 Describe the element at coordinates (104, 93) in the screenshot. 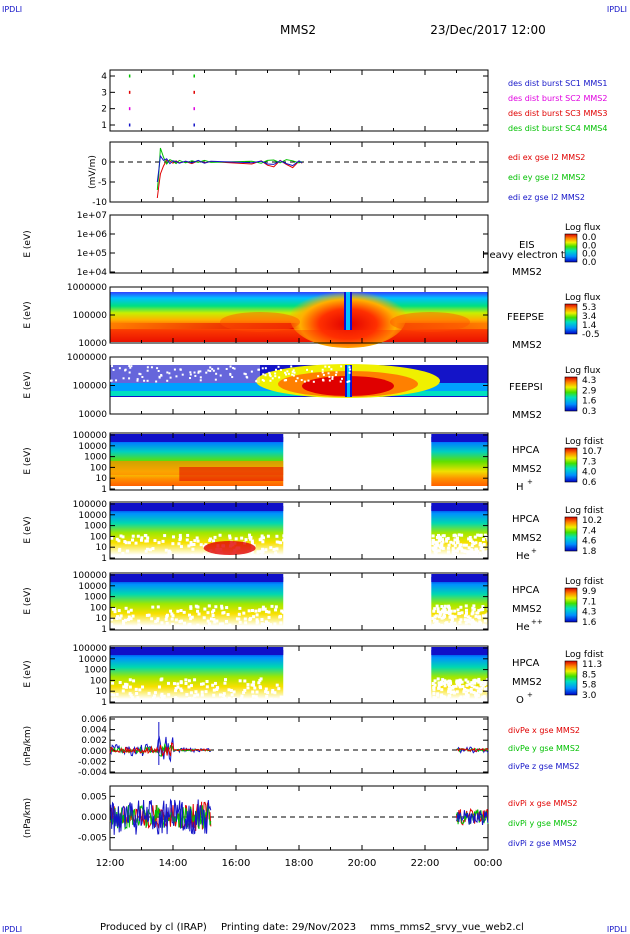

I see `y-tick-label: 3` at that location.